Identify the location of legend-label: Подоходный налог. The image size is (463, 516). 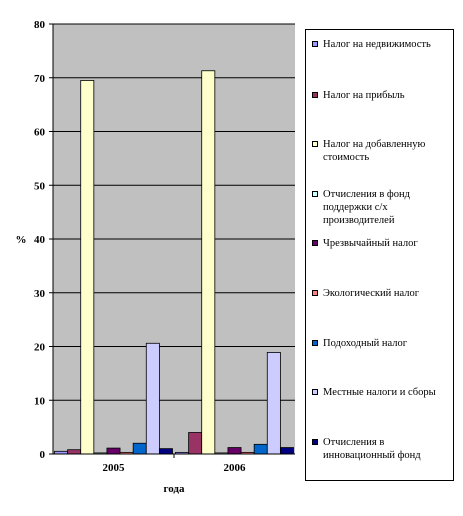
(365, 343).